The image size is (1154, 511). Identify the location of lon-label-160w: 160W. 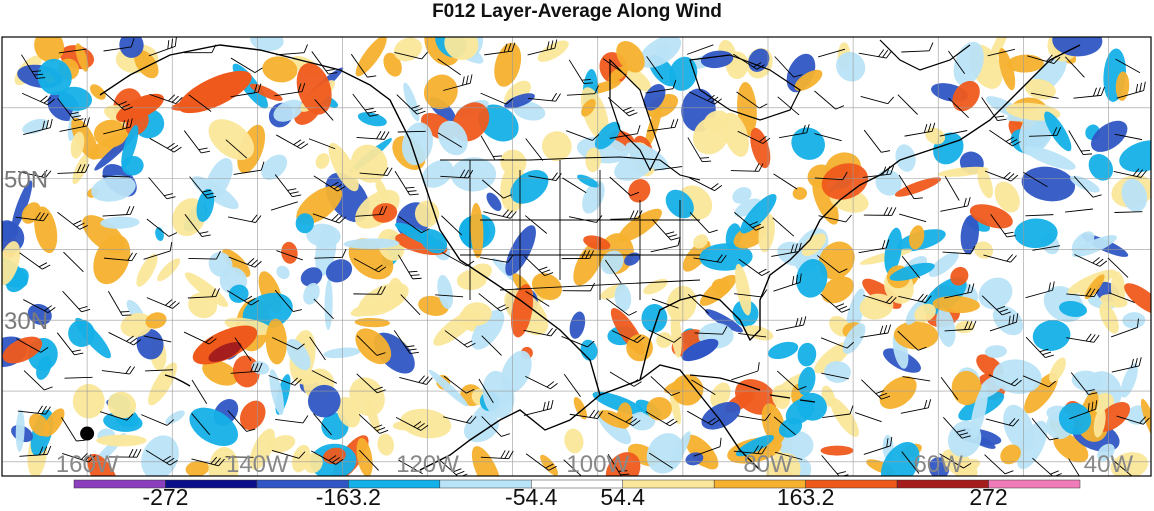
(87, 464).